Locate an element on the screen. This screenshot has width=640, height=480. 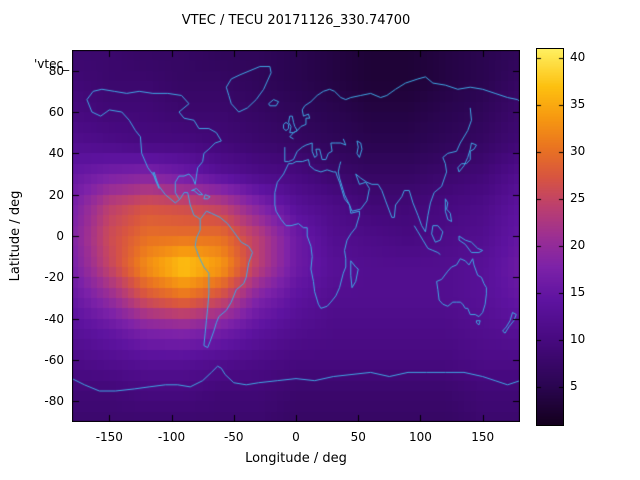
y-tick-label: 80 is located at coordinates (56, 70).